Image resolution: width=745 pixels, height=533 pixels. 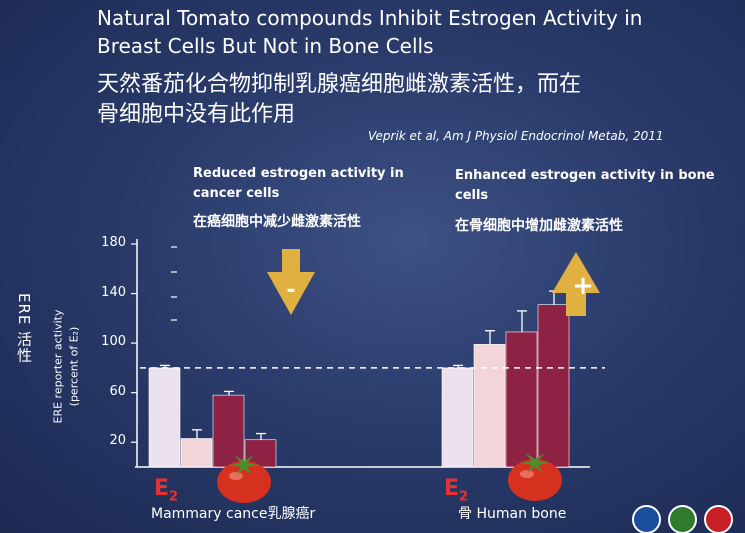 I want to click on e2-label-right: E2, so click(x=456, y=490).